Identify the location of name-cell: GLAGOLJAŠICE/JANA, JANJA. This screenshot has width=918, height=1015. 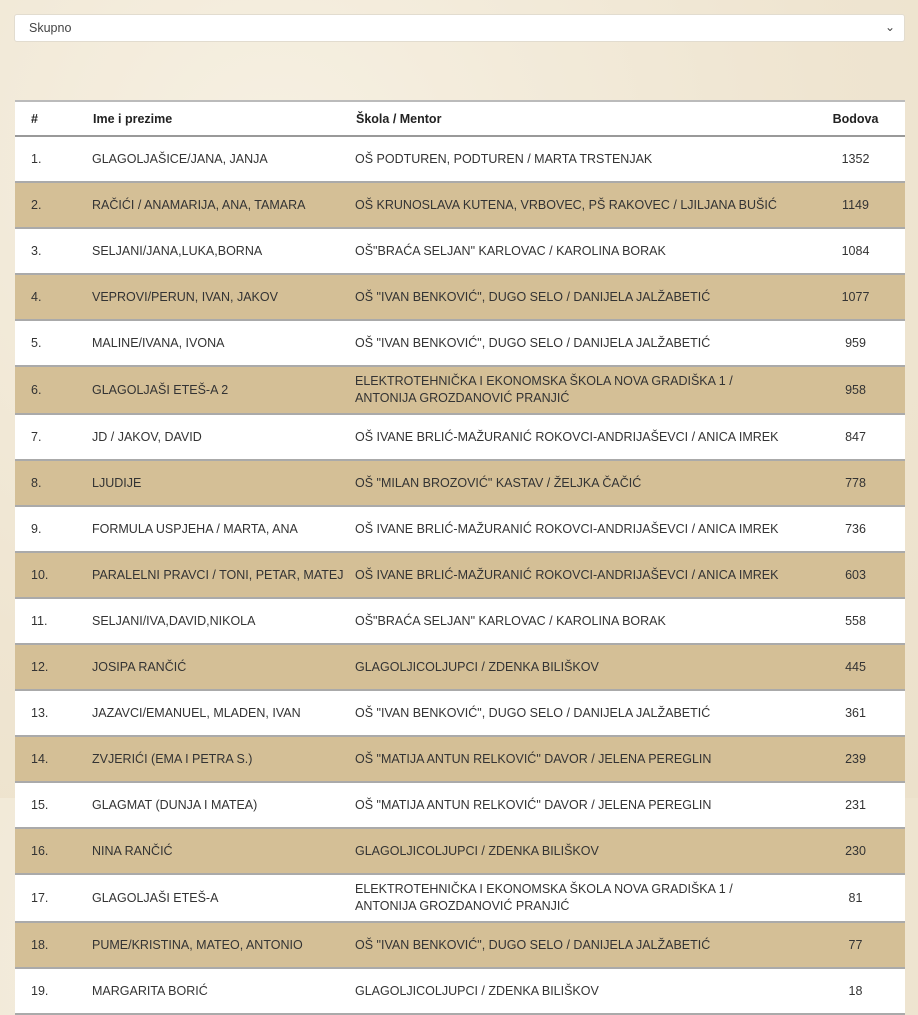
(223, 159).